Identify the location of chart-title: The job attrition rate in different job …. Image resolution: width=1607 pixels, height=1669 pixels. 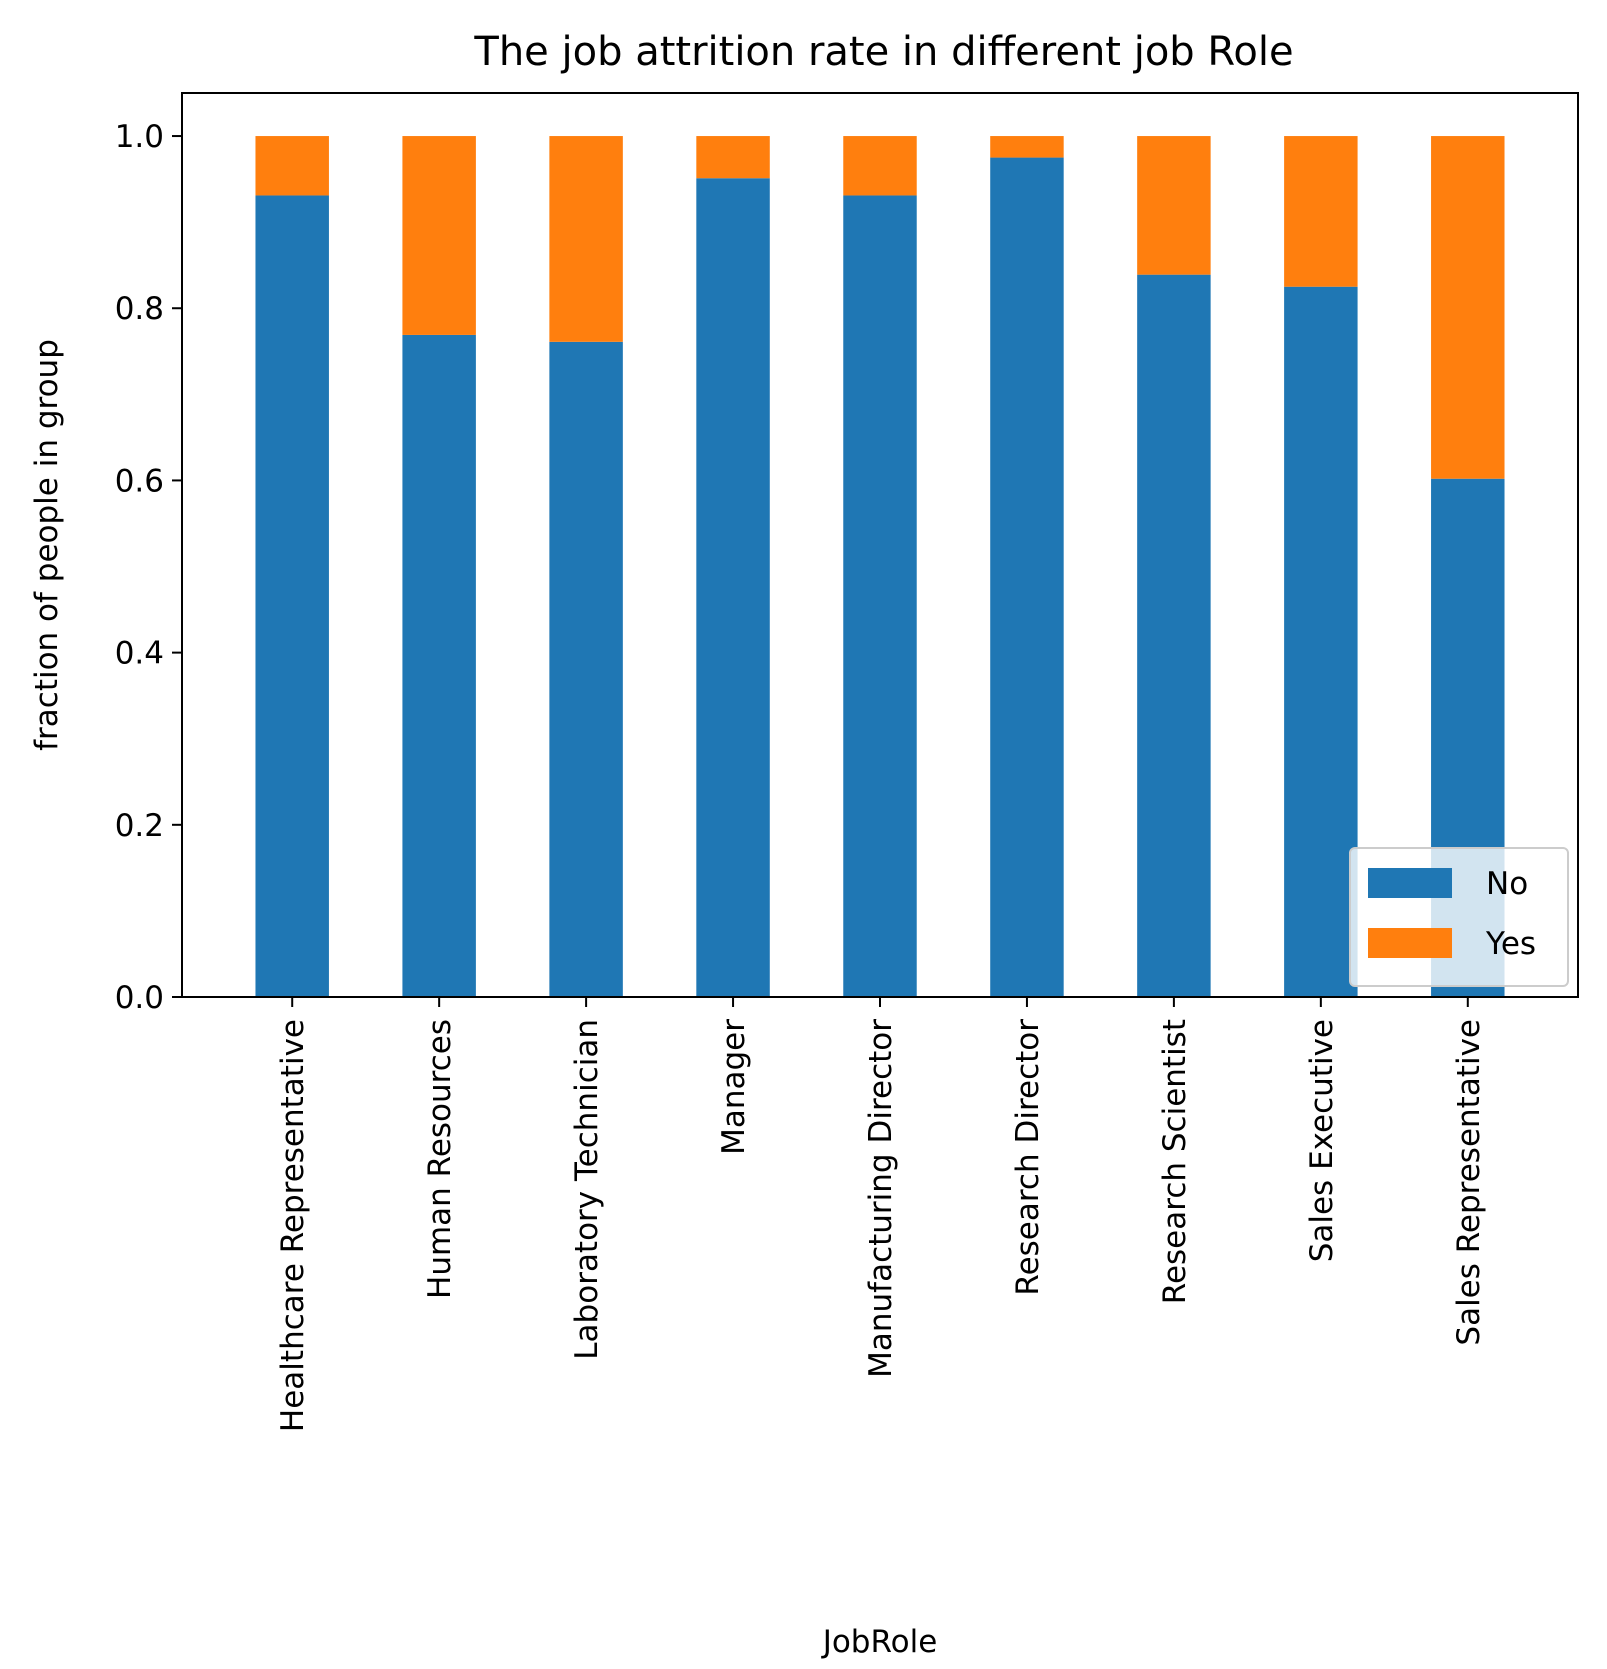
(883, 52).